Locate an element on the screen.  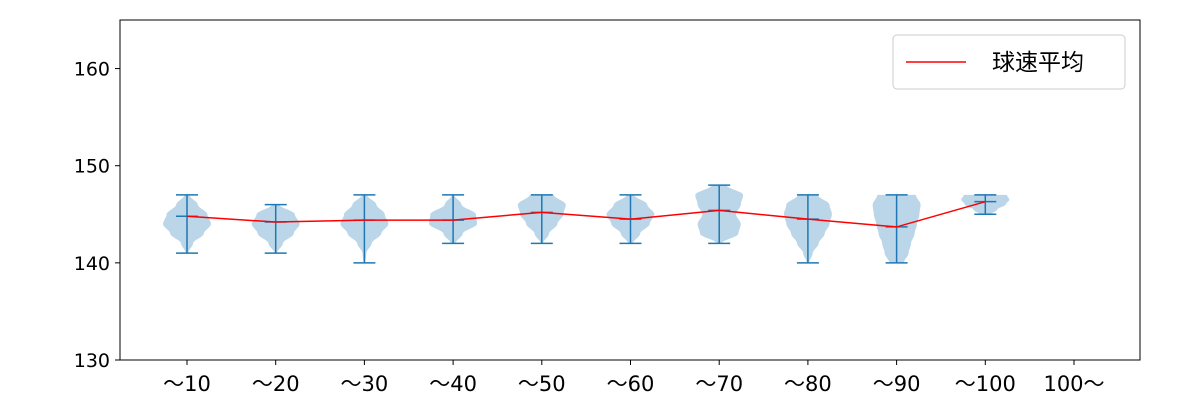
y-tick-label: 140 is located at coordinates (92, 264).